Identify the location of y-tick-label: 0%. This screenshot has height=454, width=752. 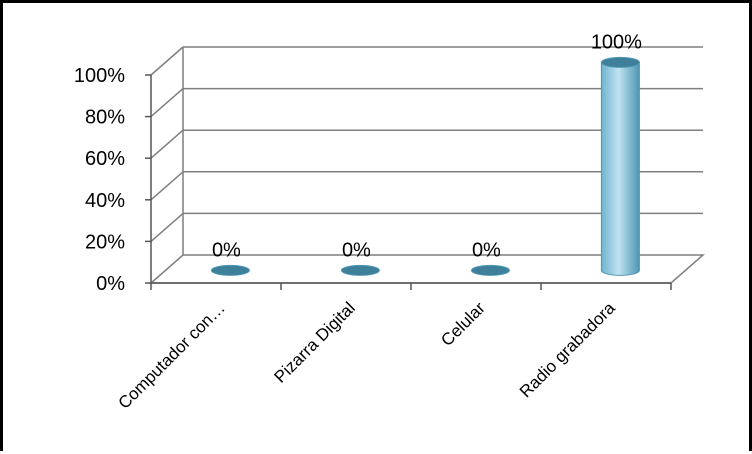
(110, 284).